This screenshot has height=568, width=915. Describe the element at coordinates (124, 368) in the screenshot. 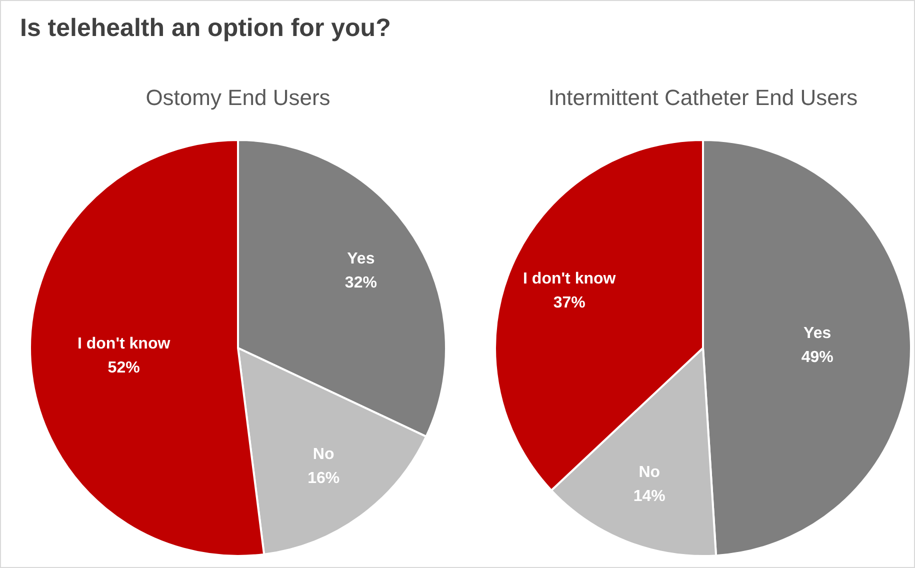

I see `data-label: 52%` at that location.